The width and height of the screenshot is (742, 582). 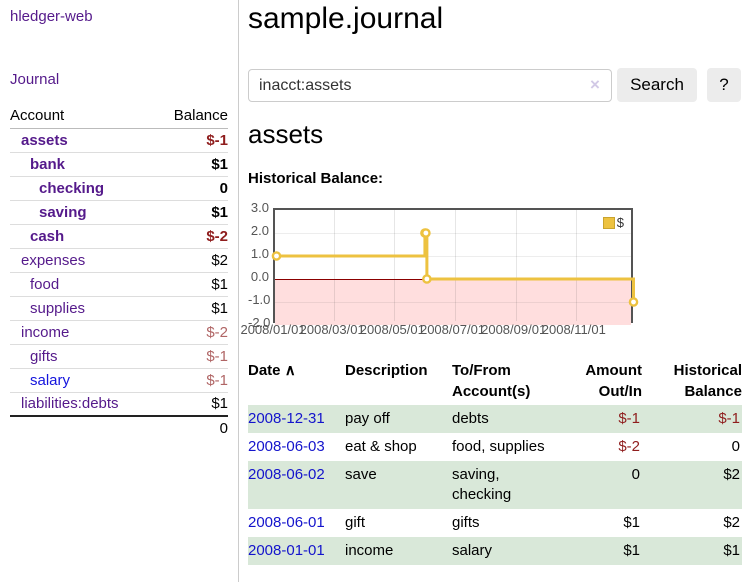 I want to click on register-date-cell: 2008-06-03, so click(x=296, y=447).